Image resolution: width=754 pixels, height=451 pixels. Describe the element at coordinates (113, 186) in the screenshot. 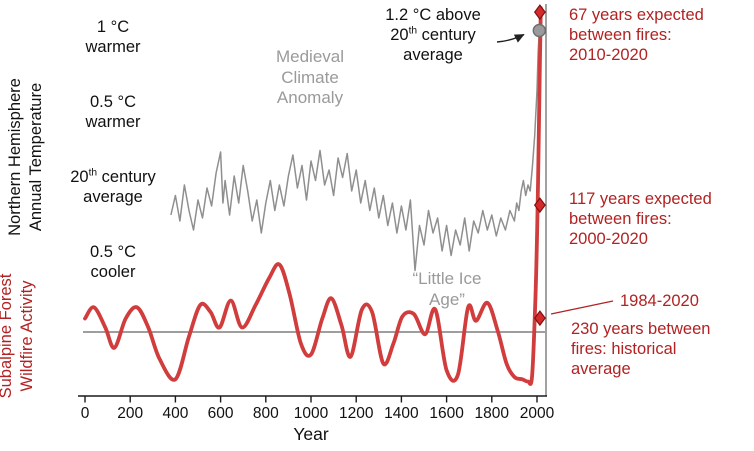

I see `ytick-20th-century-average: 20th century average` at that location.